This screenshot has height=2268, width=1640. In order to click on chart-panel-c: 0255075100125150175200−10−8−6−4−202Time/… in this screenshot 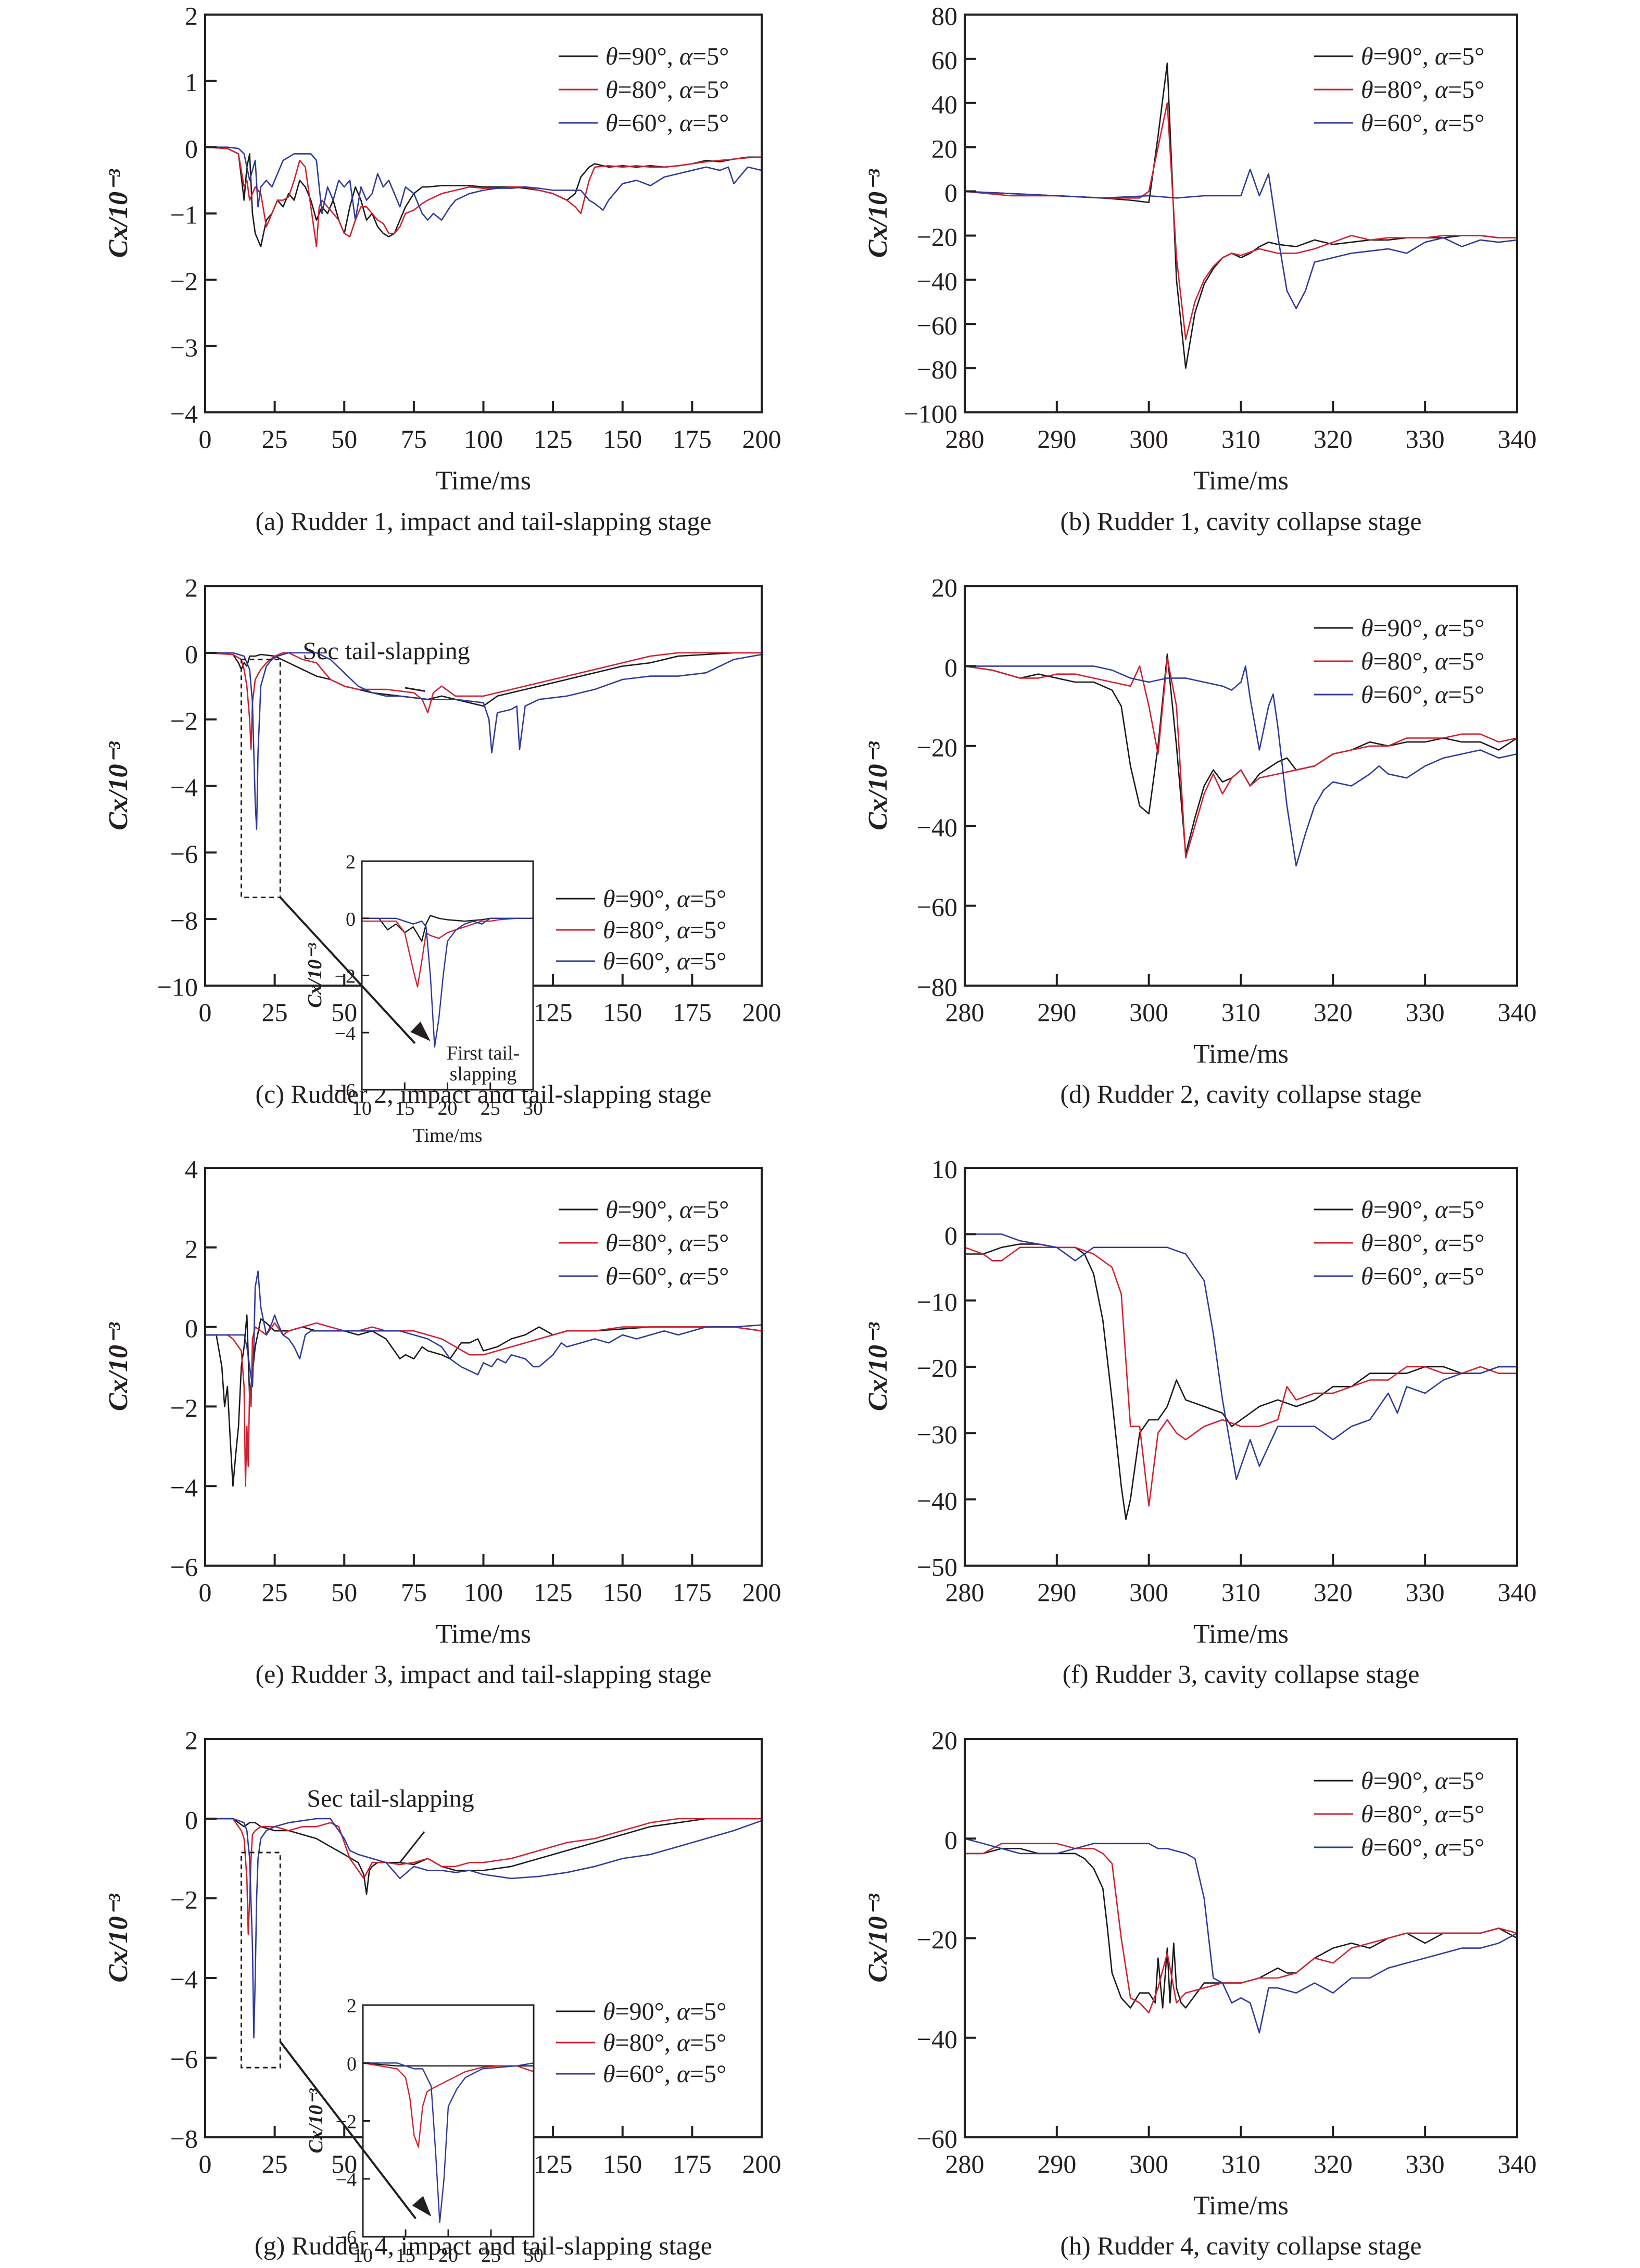, I will do `click(442, 860)`.